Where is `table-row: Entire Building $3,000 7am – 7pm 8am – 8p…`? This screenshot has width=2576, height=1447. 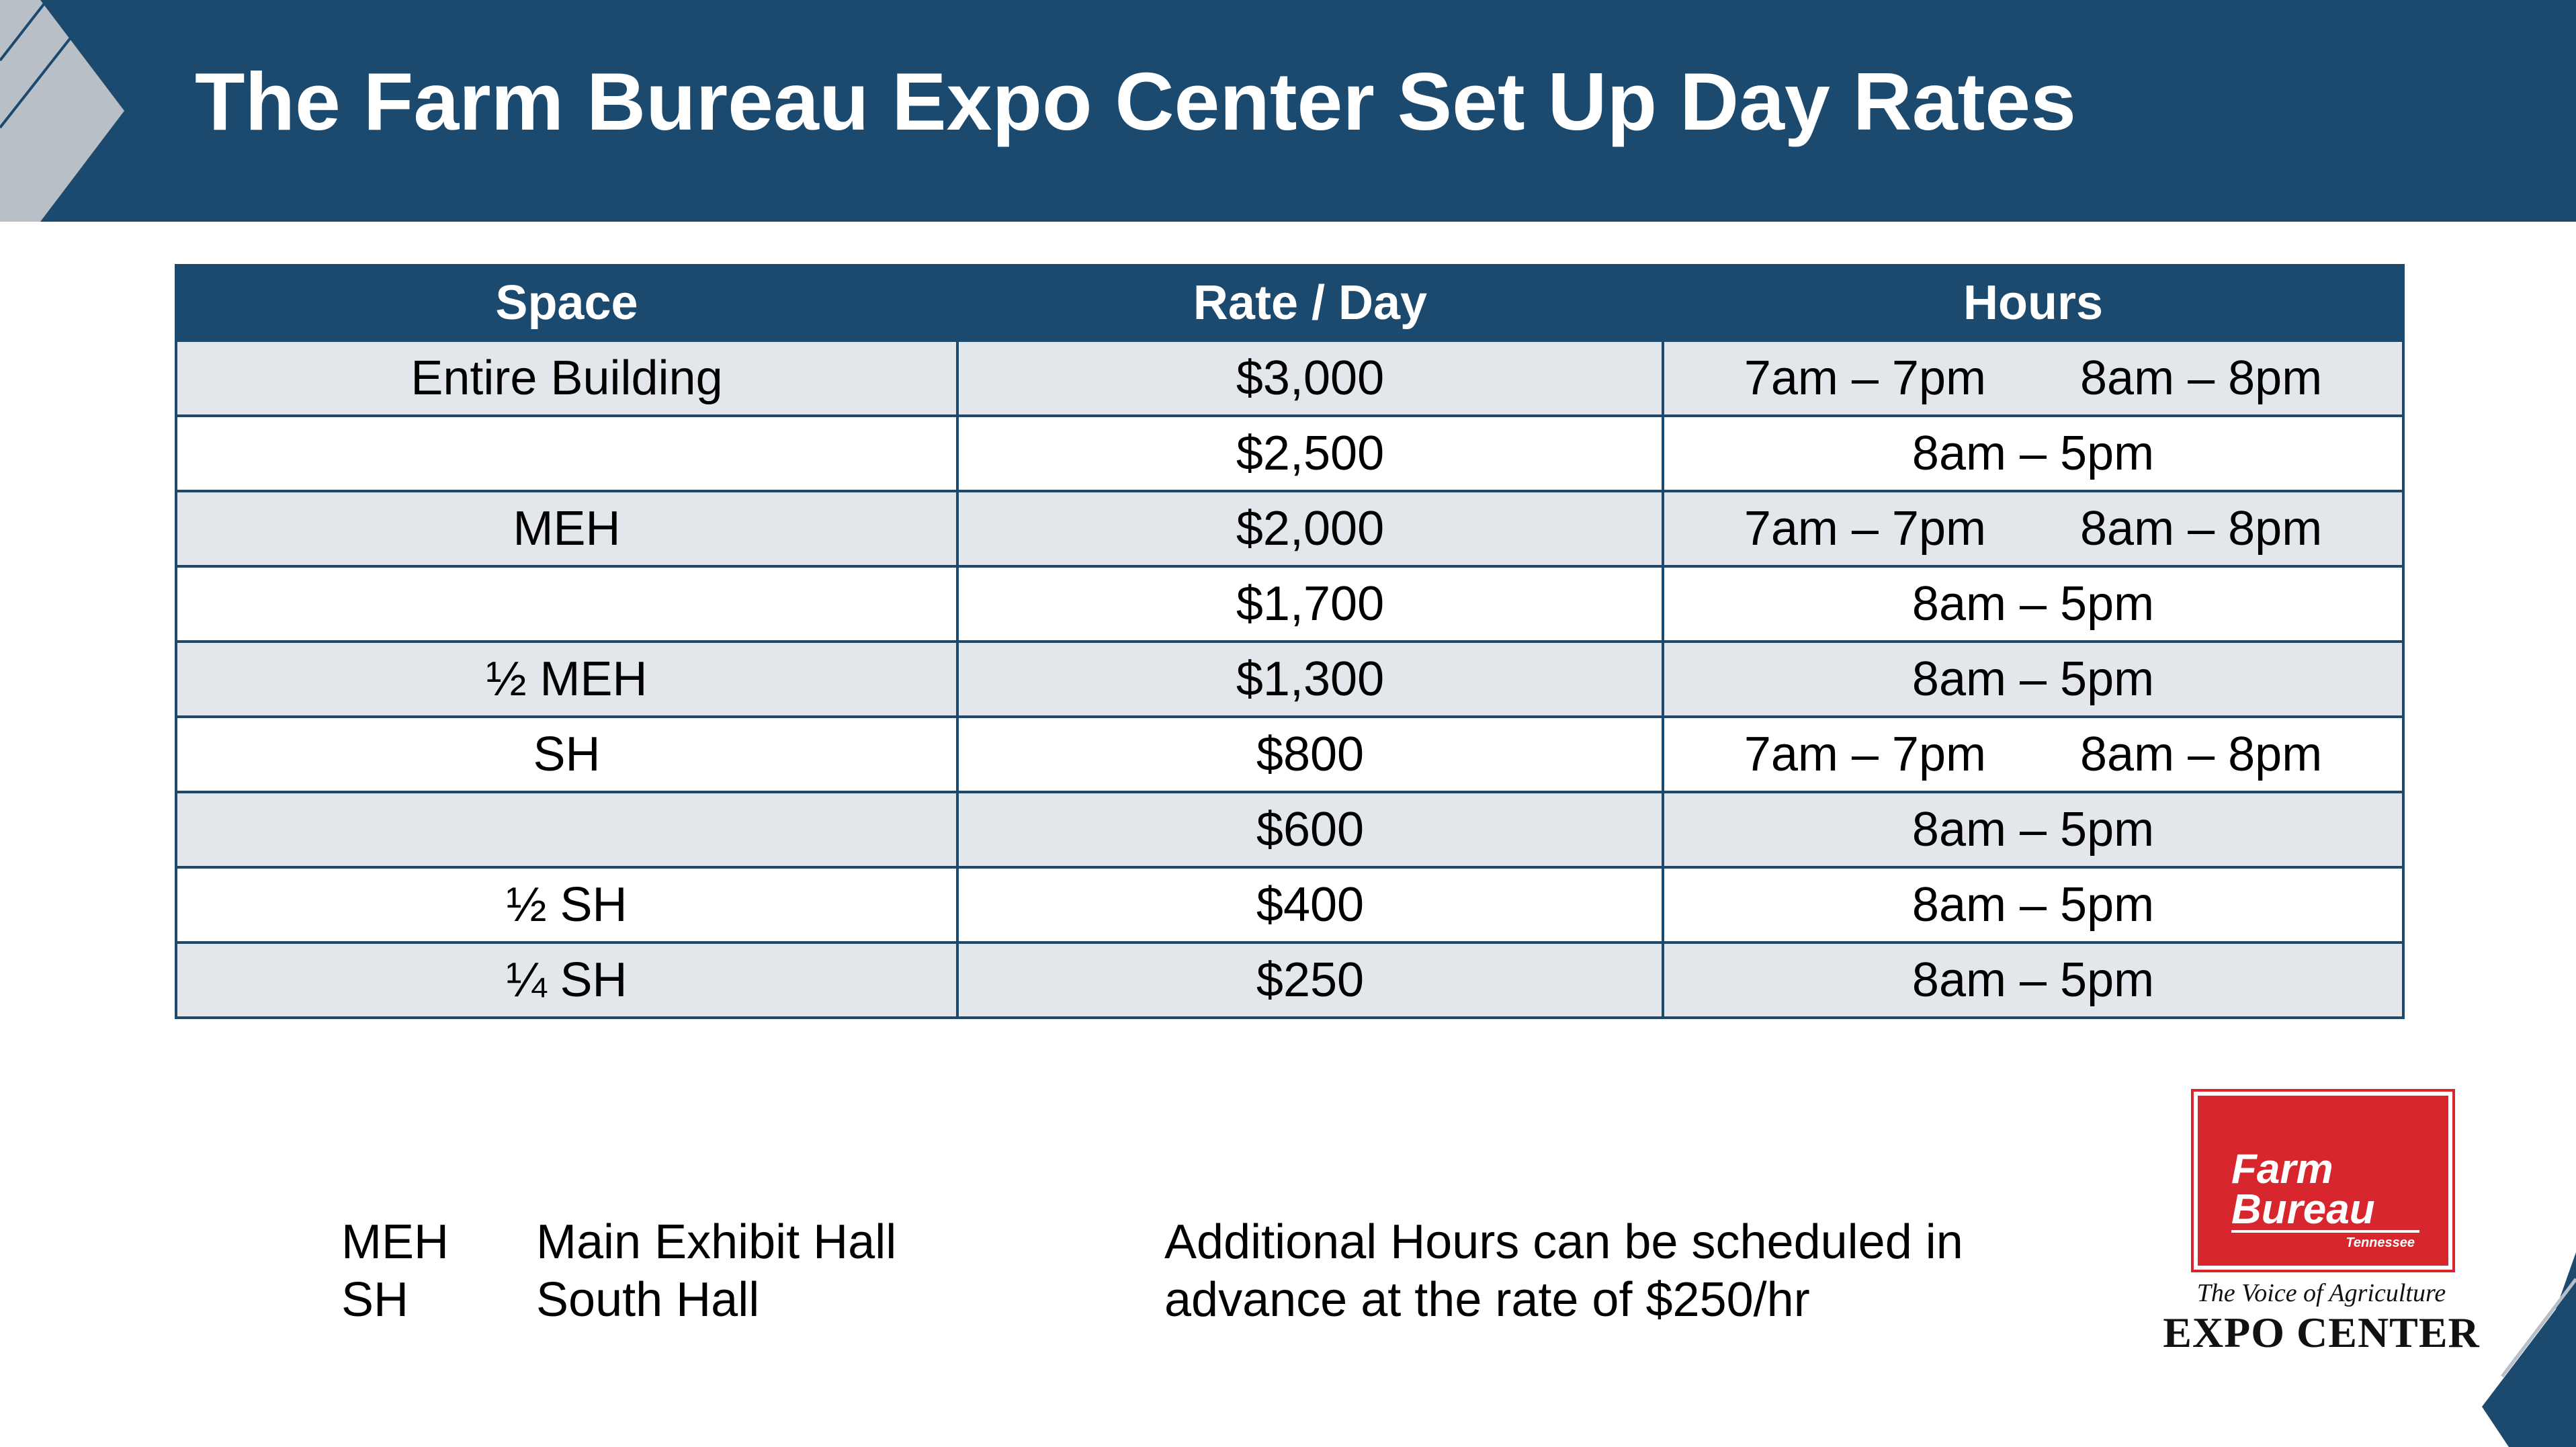
table-row: Entire Building $3,000 7am – 7pm 8am – 8p… is located at coordinates (1290, 378).